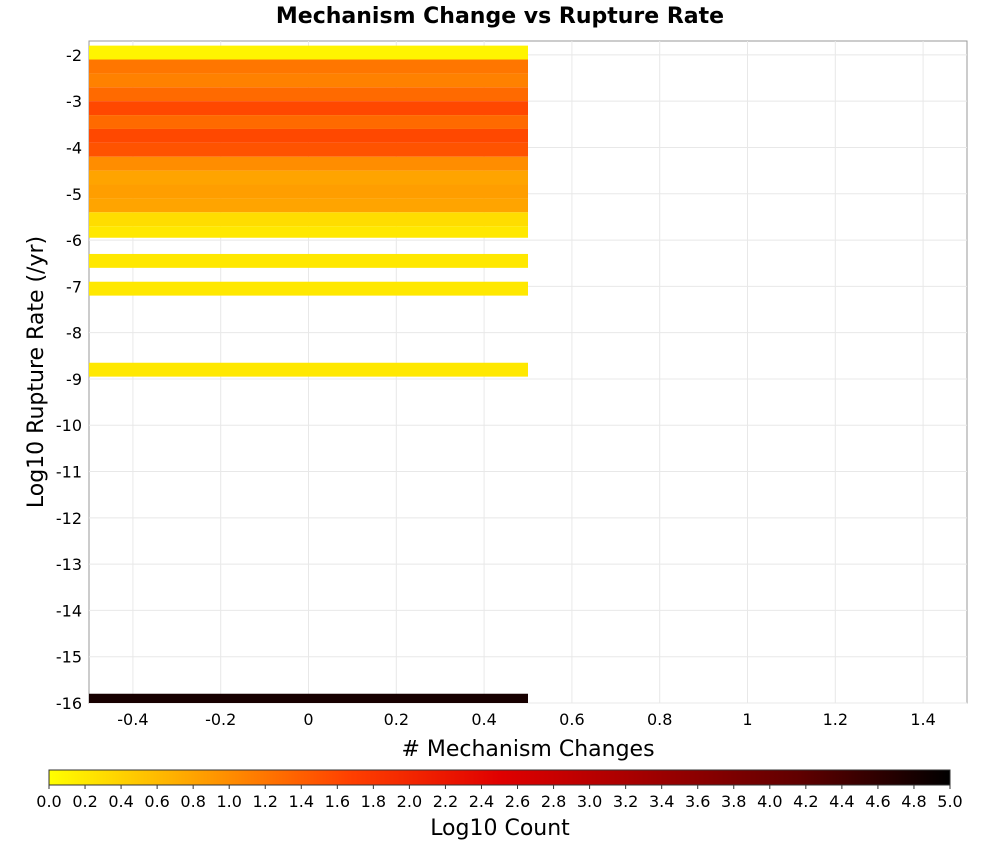 The image size is (1000, 850). Describe the element at coordinates (733, 801) in the screenshot. I see `colorbar-tick-label: 3.8` at that location.